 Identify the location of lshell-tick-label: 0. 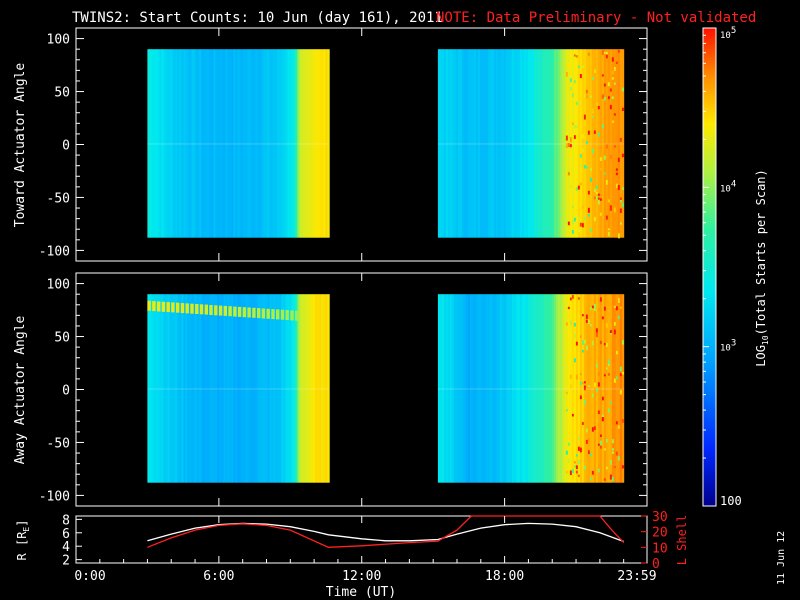
(656, 564).